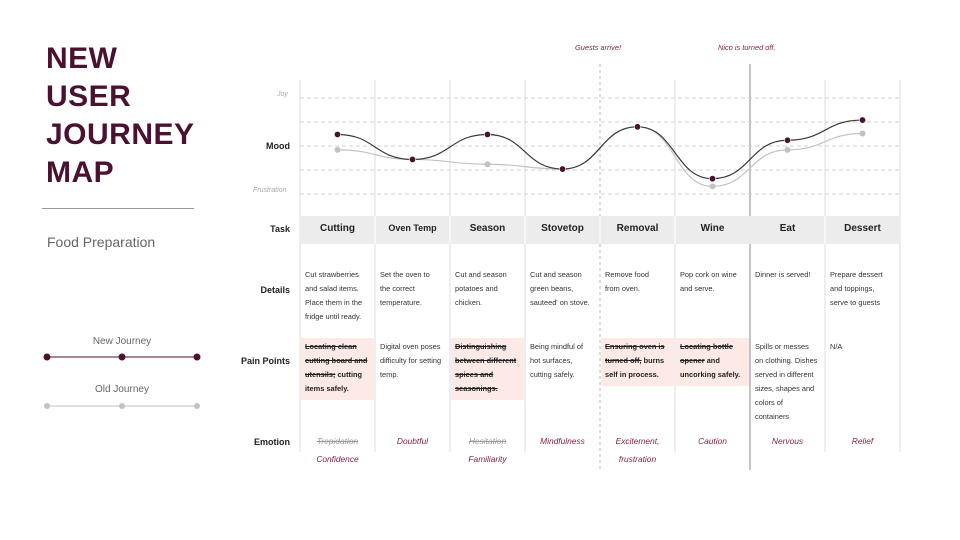 This screenshot has width=960, height=540. What do you see at coordinates (747, 47) in the screenshot?
I see `nico-turned-off-note: Nico is turned off.` at bounding box center [747, 47].